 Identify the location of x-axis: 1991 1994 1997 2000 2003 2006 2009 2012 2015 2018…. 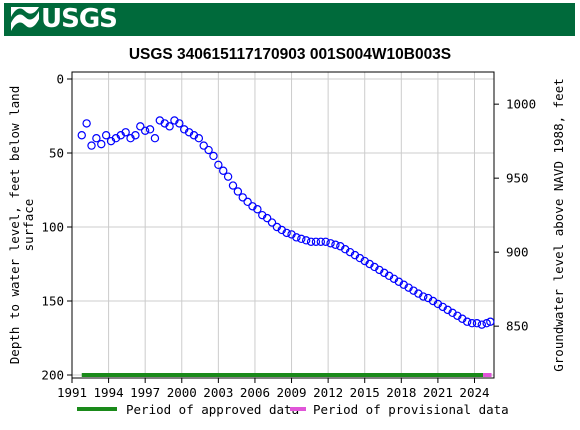
(273, 389).